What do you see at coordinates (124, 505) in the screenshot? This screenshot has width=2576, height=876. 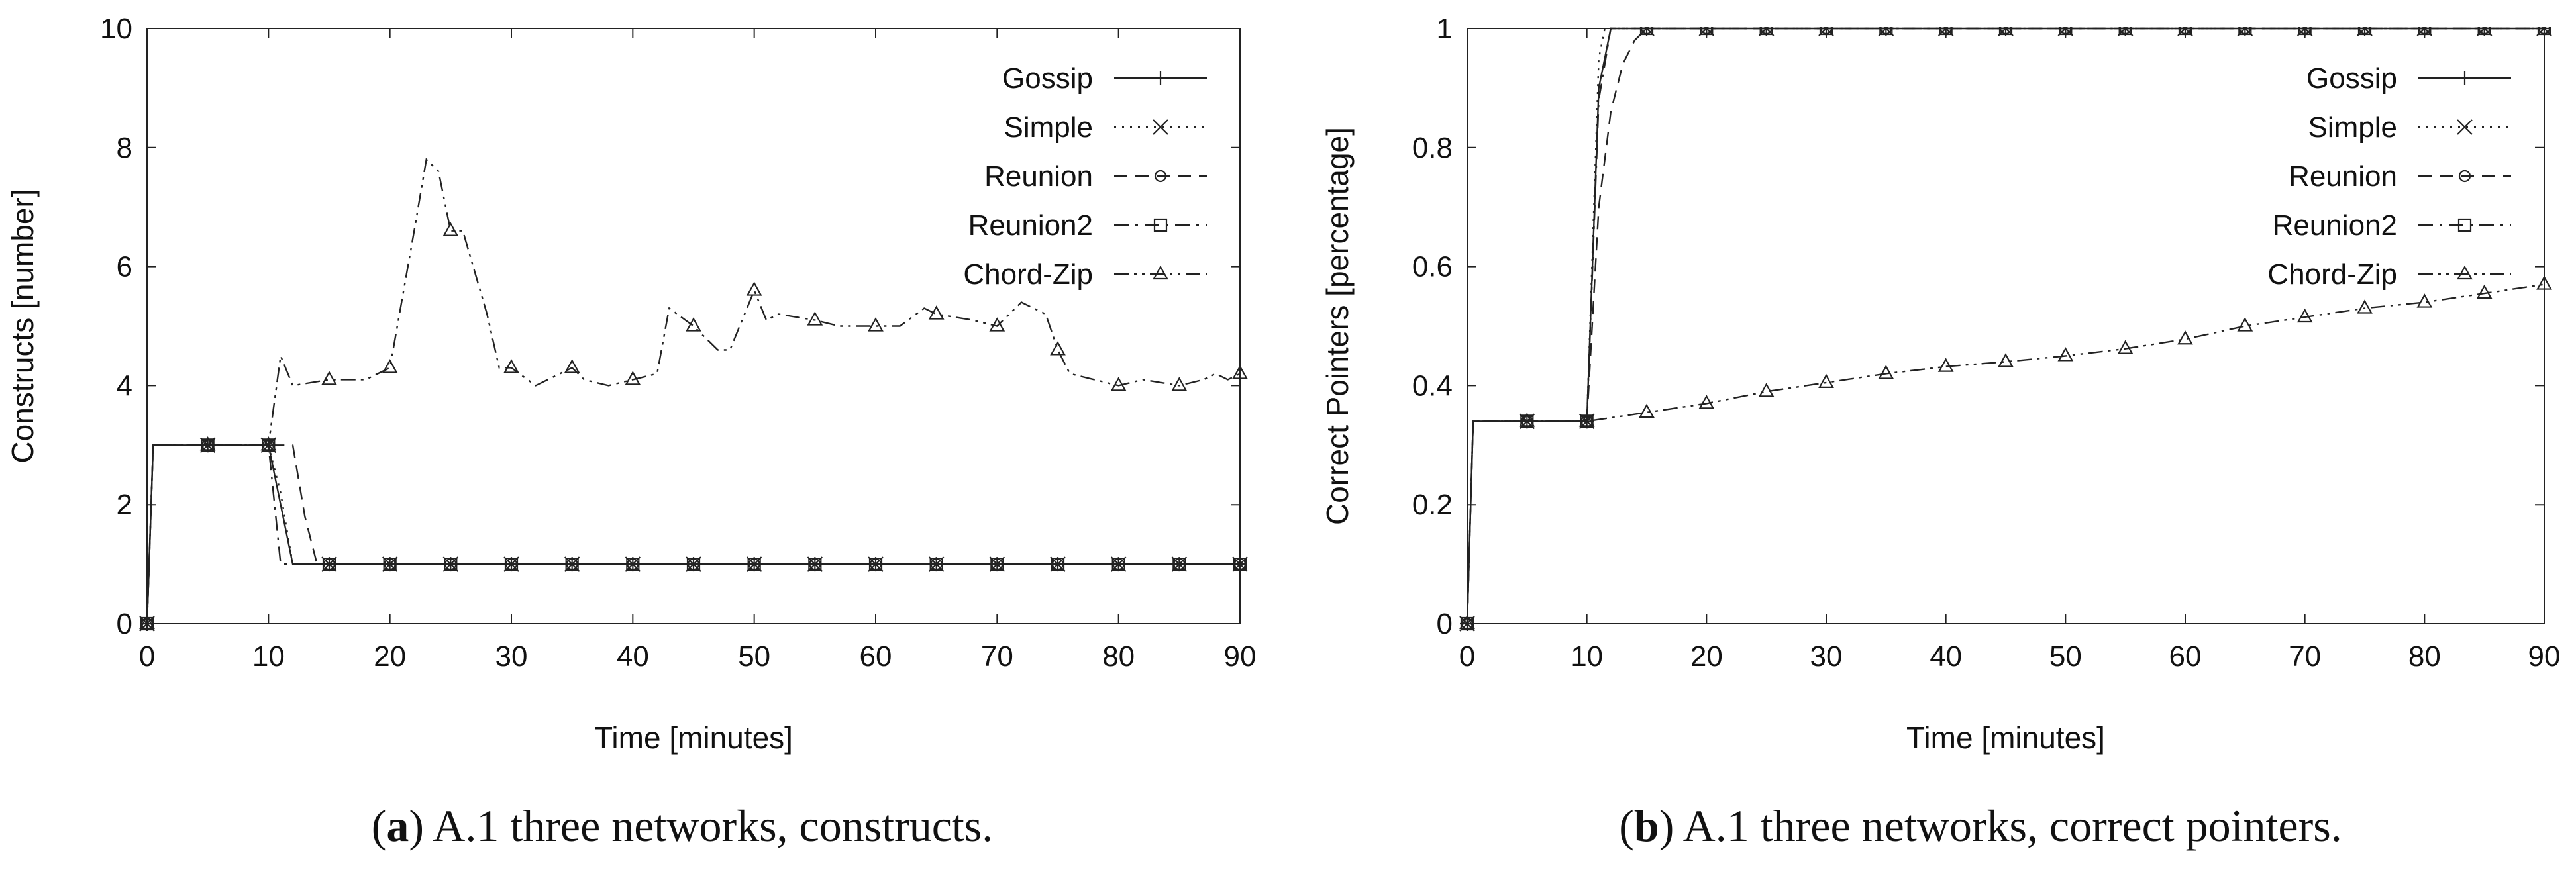 I see `y-tick-label: 2` at bounding box center [124, 505].